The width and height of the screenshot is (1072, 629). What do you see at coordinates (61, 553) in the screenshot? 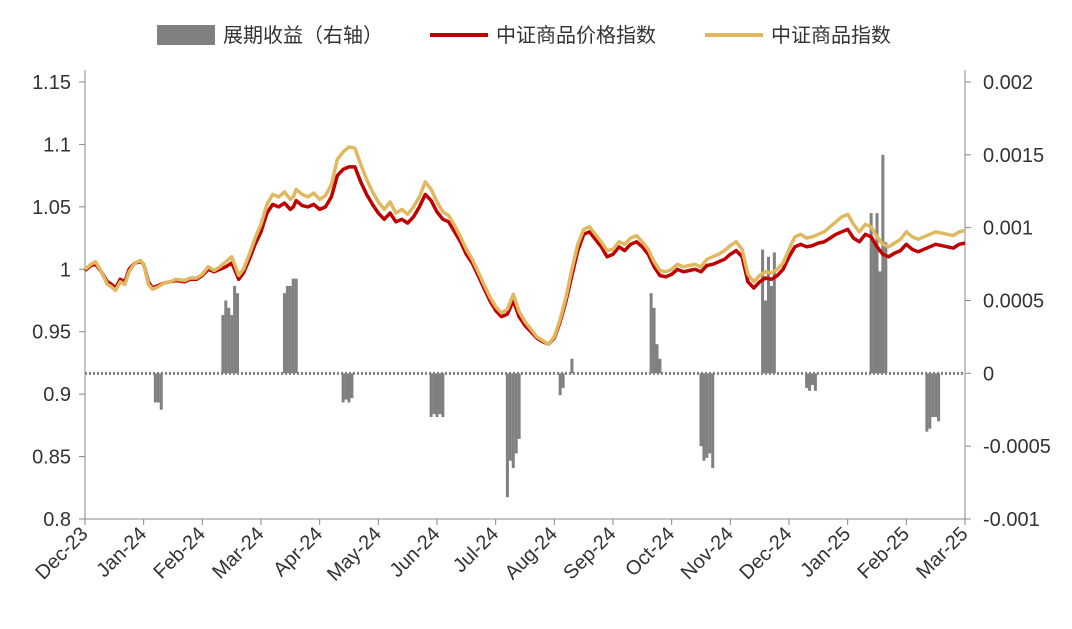
I see `x-tick-label: Dec-23` at bounding box center [61, 553].